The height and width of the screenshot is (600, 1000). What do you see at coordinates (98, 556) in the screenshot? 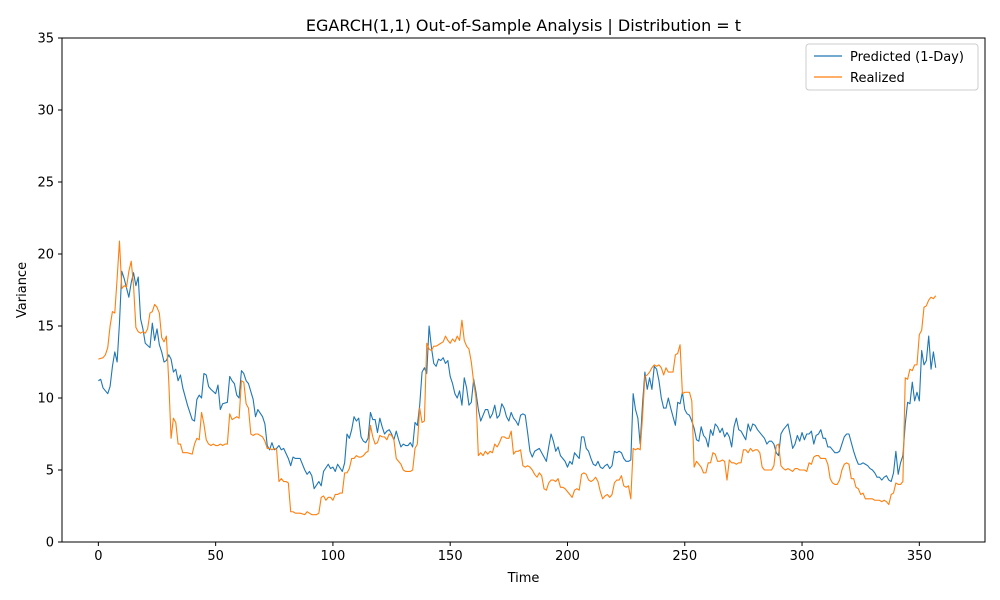
I see `x-tick-label: 0` at bounding box center [98, 556].